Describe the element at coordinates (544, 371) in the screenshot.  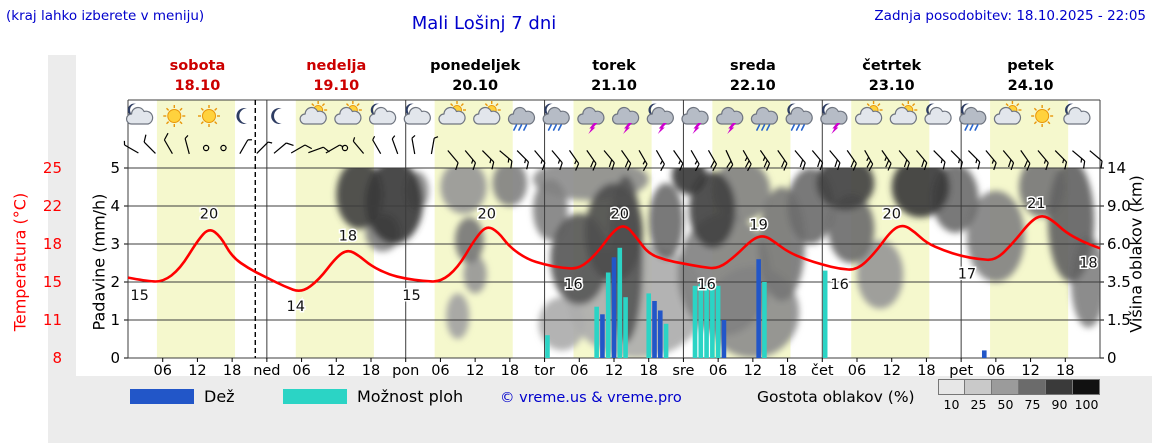
I see `day-abbrev-label: tor` at that location.